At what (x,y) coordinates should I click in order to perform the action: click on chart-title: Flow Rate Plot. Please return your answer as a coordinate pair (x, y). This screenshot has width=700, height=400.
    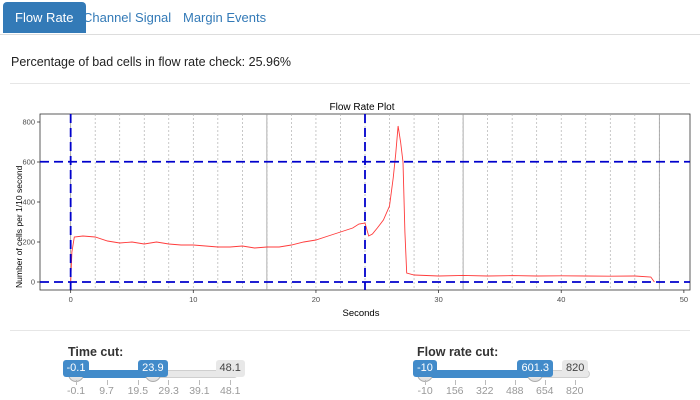
    Looking at the image, I should click on (361, 107).